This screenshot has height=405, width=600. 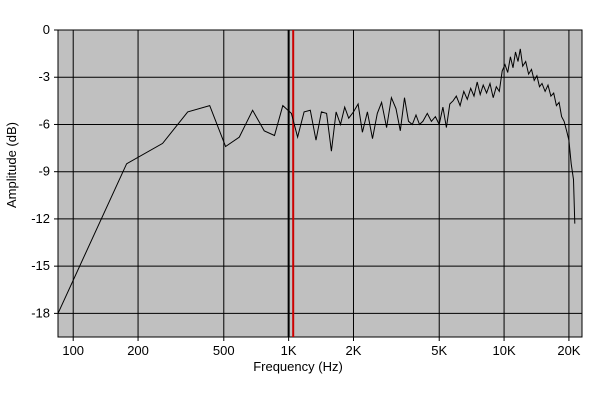 I want to click on x-tick-label: 5K, so click(x=439, y=350).